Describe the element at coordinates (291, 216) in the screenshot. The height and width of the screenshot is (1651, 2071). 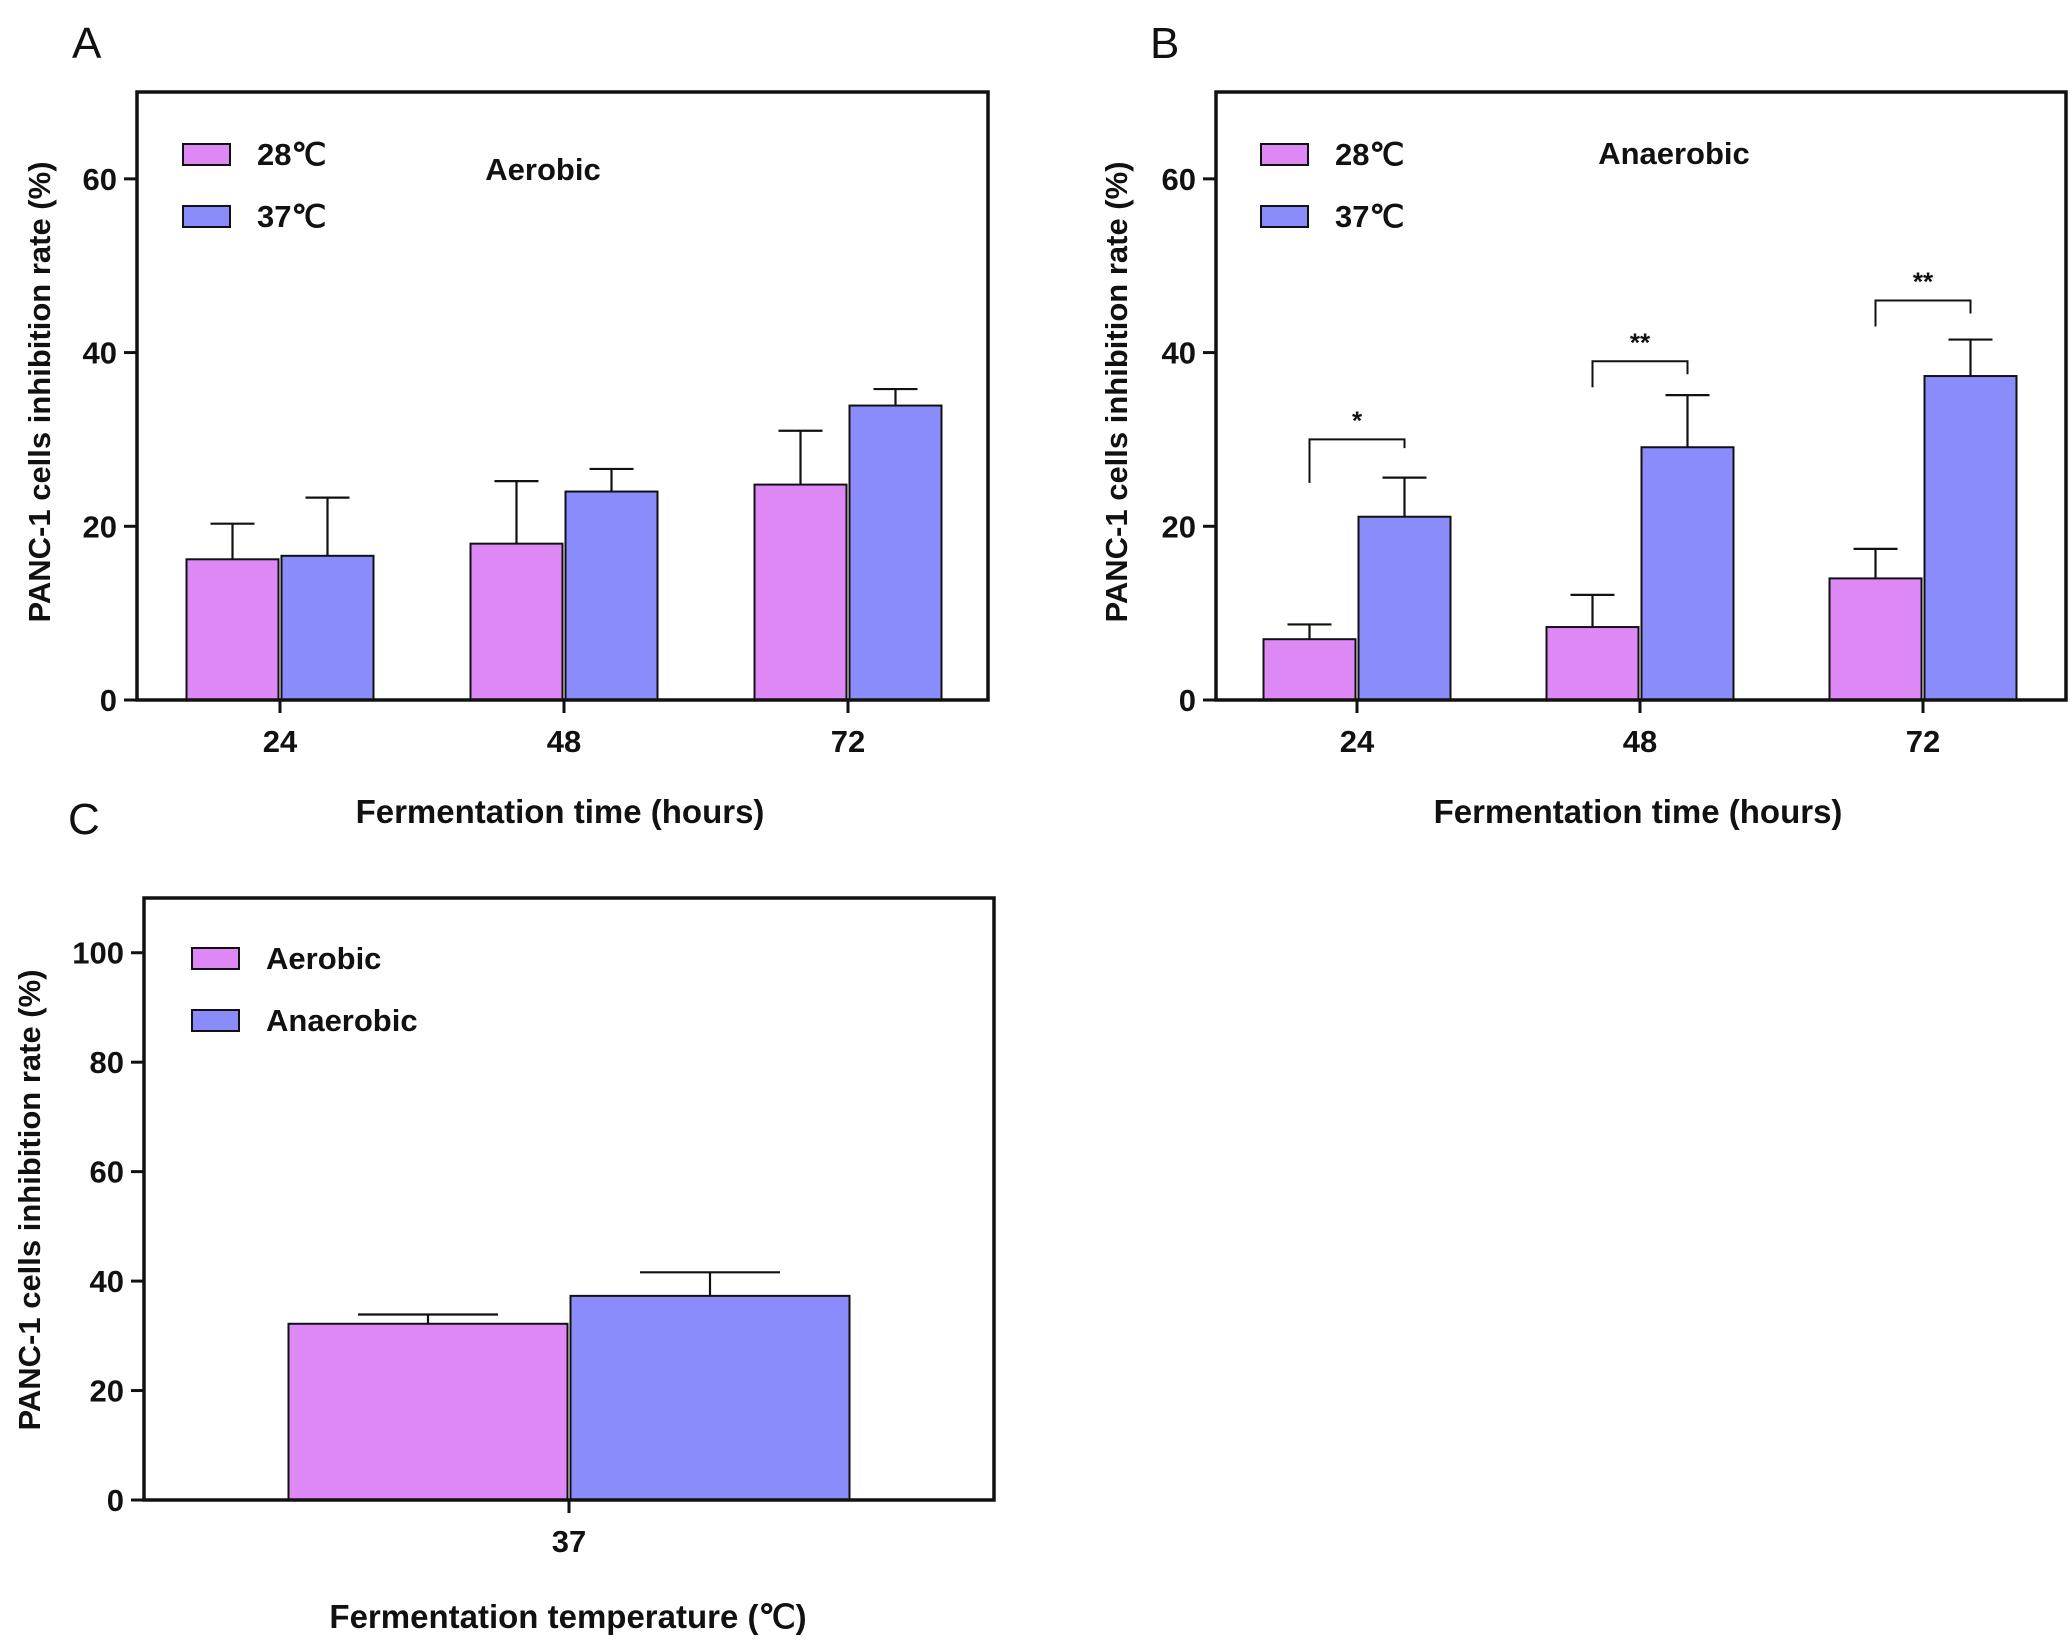
I see `legend-label-a-37: 37℃` at that location.